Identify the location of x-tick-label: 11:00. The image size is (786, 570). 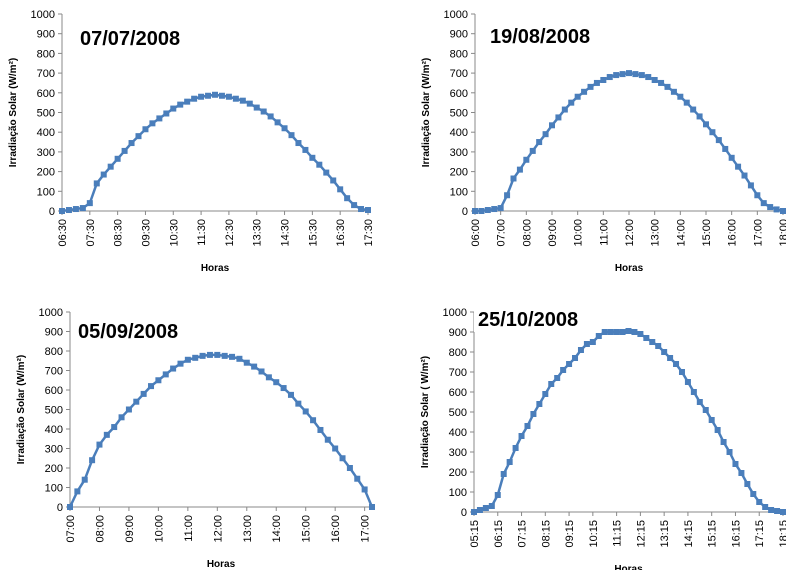
(189, 528).